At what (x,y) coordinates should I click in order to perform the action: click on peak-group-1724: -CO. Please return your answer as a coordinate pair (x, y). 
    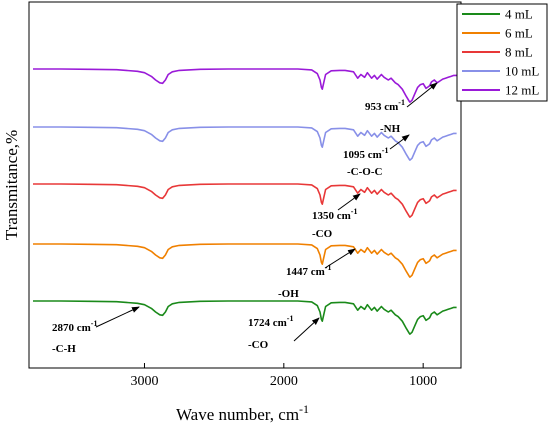
    Looking at the image, I should click on (258, 345).